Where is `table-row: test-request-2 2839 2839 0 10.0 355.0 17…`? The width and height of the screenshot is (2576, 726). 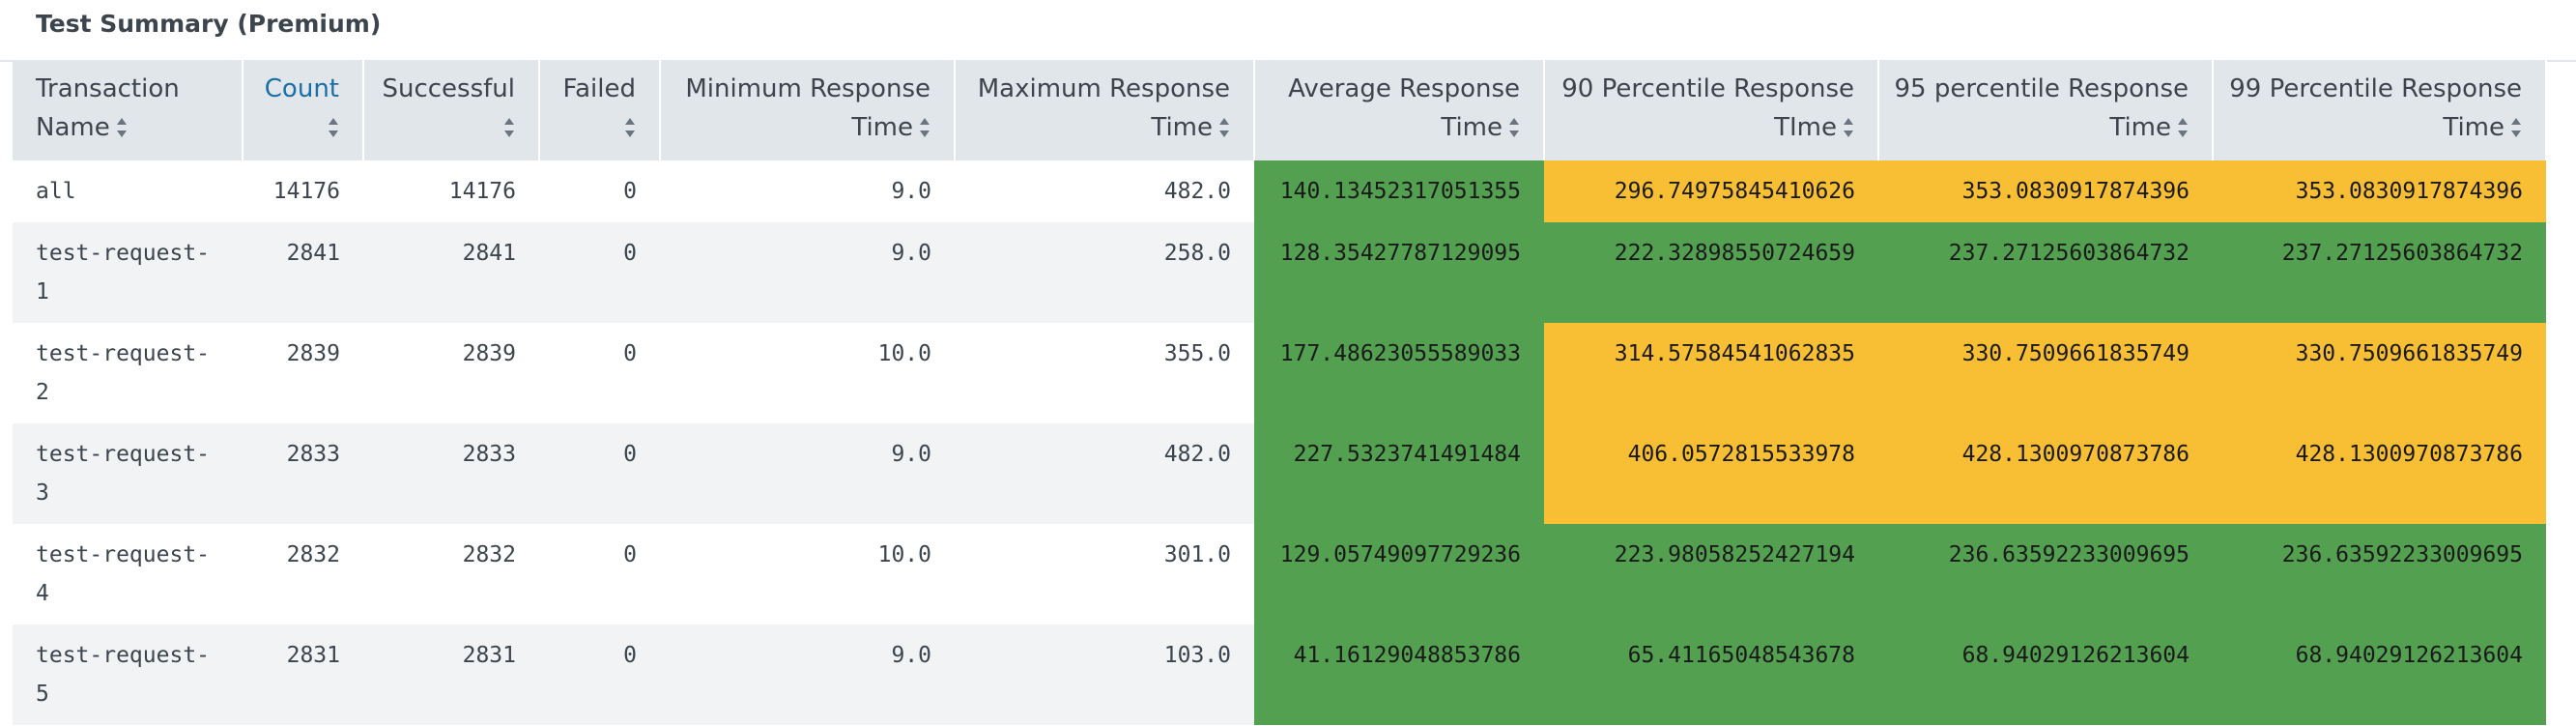 table-row: test-request-2 2839 2839 0 10.0 355.0 17… is located at coordinates (1280, 373).